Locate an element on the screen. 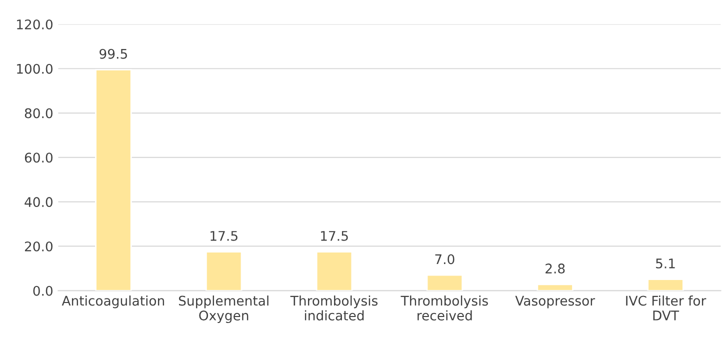  data-label: 99.5 is located at coordinates (113, 53).